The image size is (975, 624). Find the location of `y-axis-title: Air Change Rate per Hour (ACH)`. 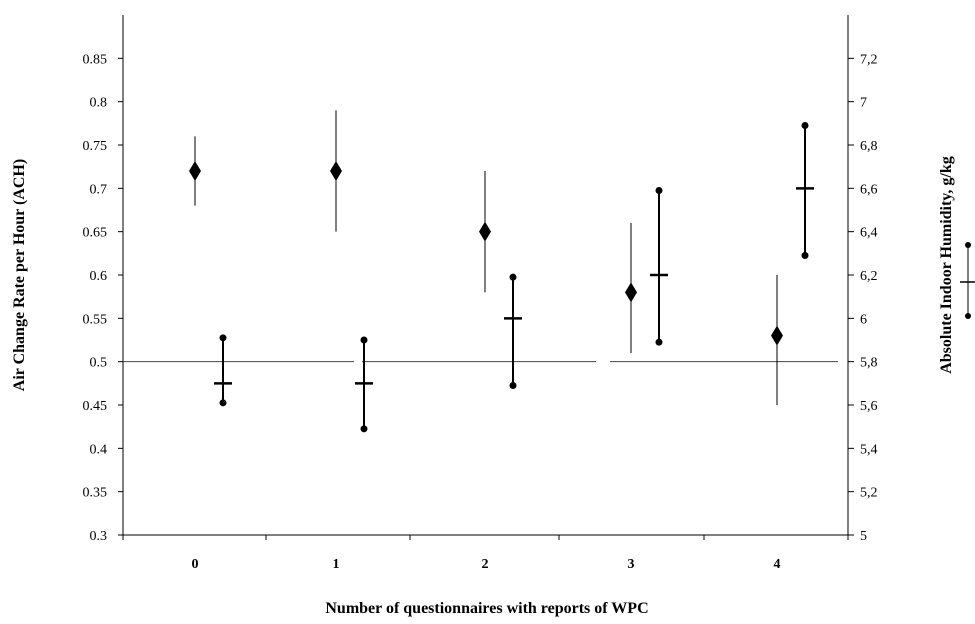

y-axis-title: Air Change Rate per Hour (ACH) is located at coordinates (19, 275).